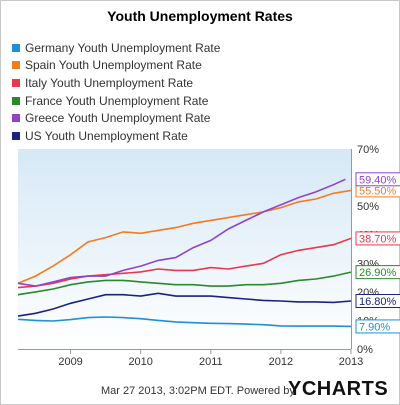 This screenshot has width=400, height=405. I want to click on legend-label-5: US Youth Unemployment Rate, so click(106, 135).